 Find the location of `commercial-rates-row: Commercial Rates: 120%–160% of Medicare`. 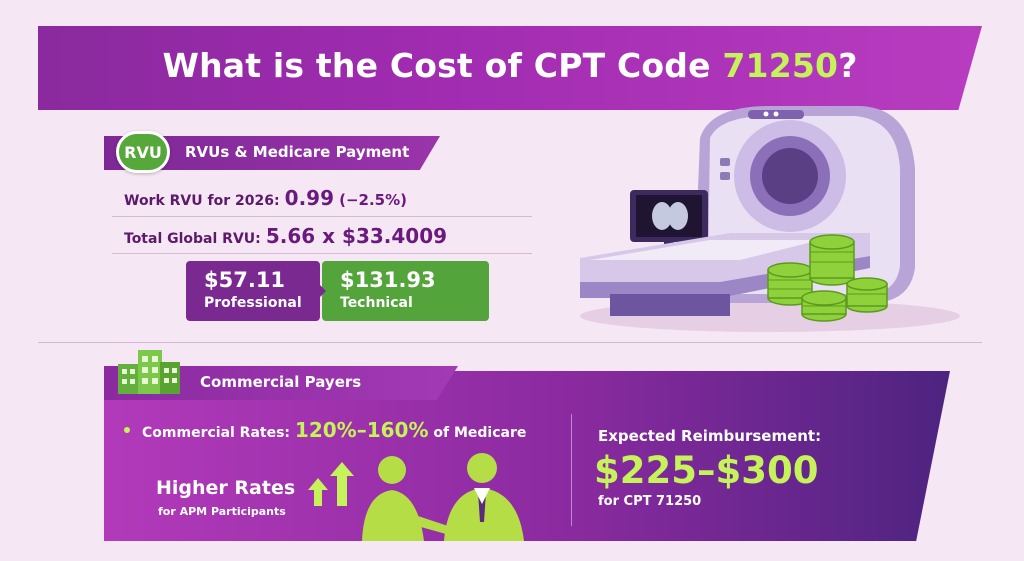

commercial-rates-row: Commercial Rates: 120%–160% of Medicare is located at coordinates (334, 430).